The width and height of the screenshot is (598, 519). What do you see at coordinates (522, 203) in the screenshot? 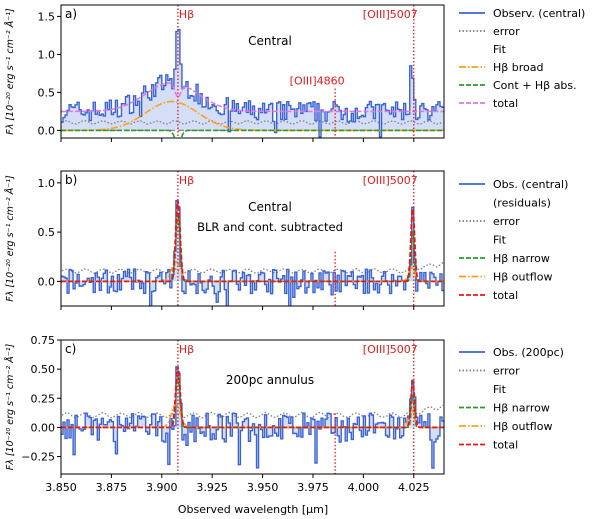
I see `legend-label: (residuals)` at bounding box center [522, 203].